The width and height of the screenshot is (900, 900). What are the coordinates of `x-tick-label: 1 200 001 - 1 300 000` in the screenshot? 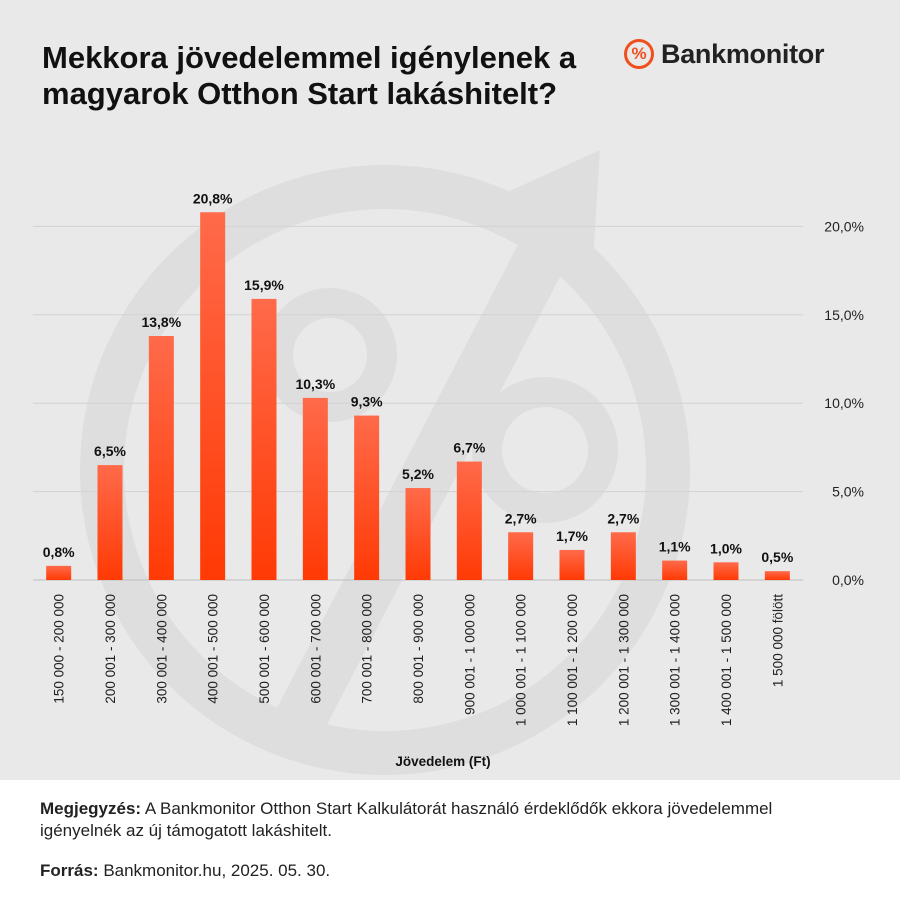 It's located at (623, 660).